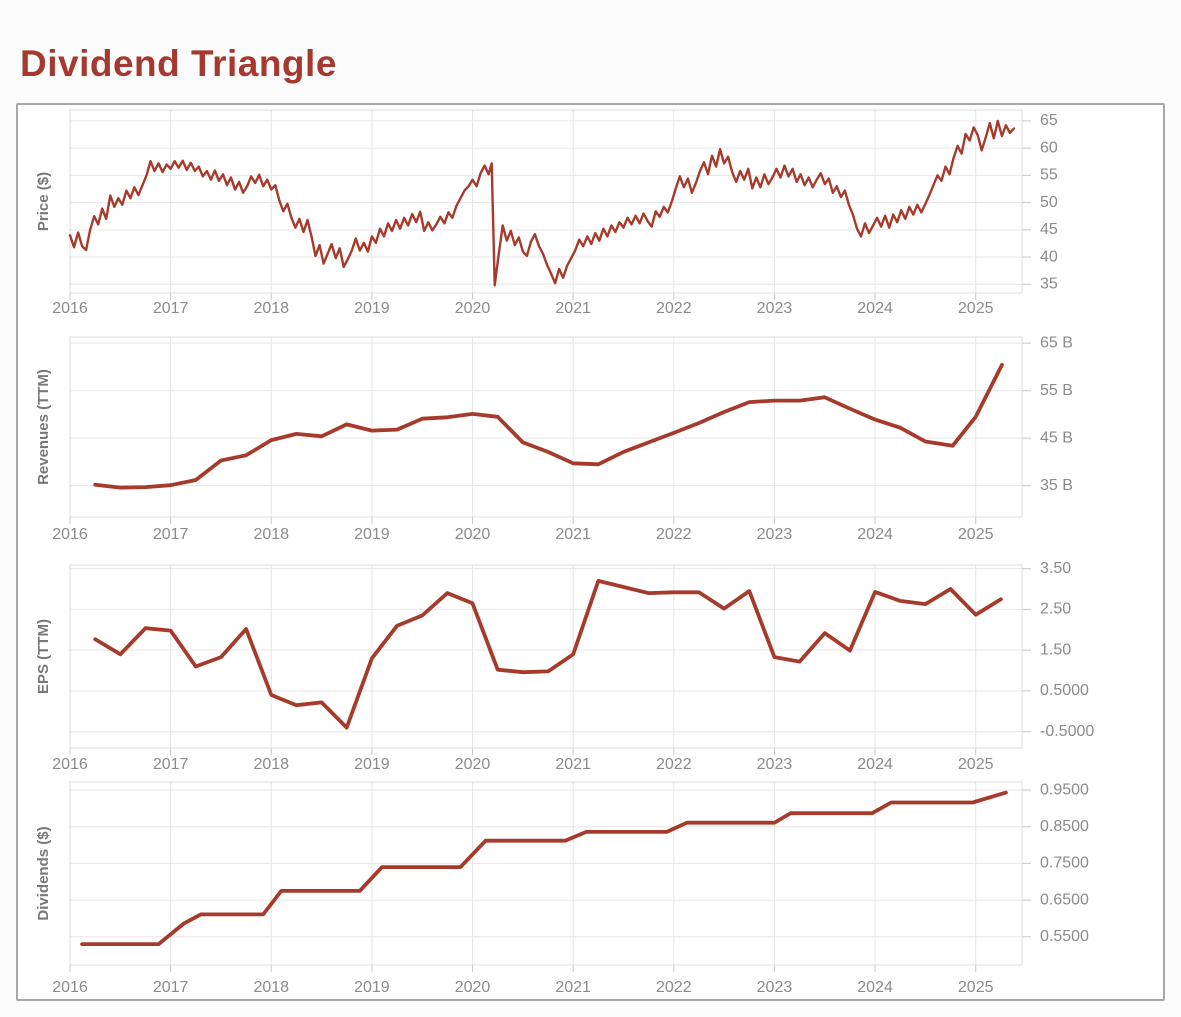 This screenshot has width=1181, height=1017. I want to click on dividends-x-tick-label: 2024, so click(875, 987).